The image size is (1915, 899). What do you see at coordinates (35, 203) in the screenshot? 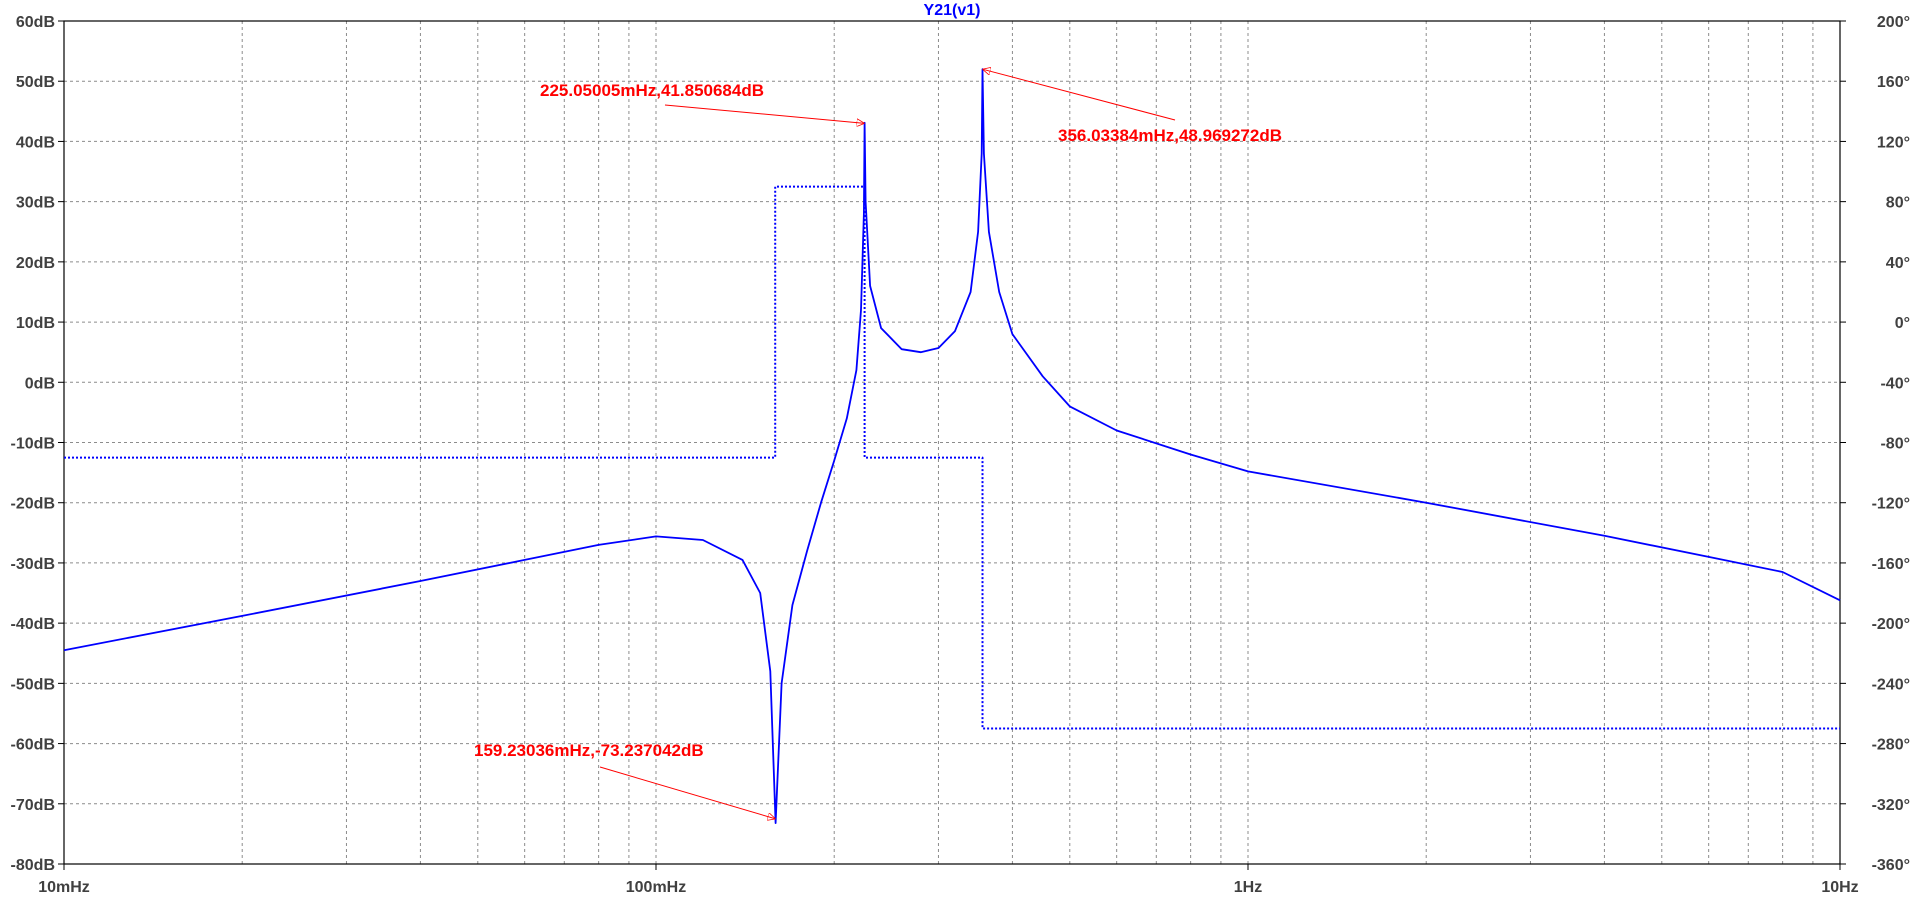
I see `y-tick-label: 30dB` at bounding box center [35, 203].